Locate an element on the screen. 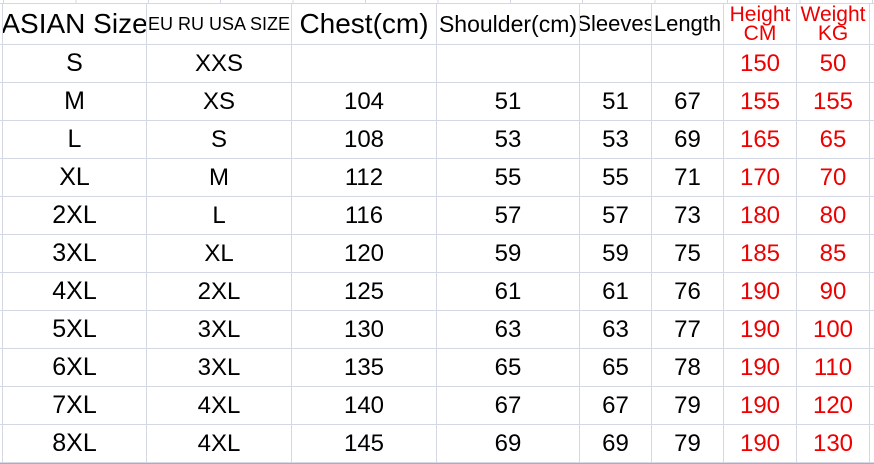 Image resolution: width=874 pixels, height=464 pixels. table-cell-sleeves: 67 is located at coordinates (616, 406).